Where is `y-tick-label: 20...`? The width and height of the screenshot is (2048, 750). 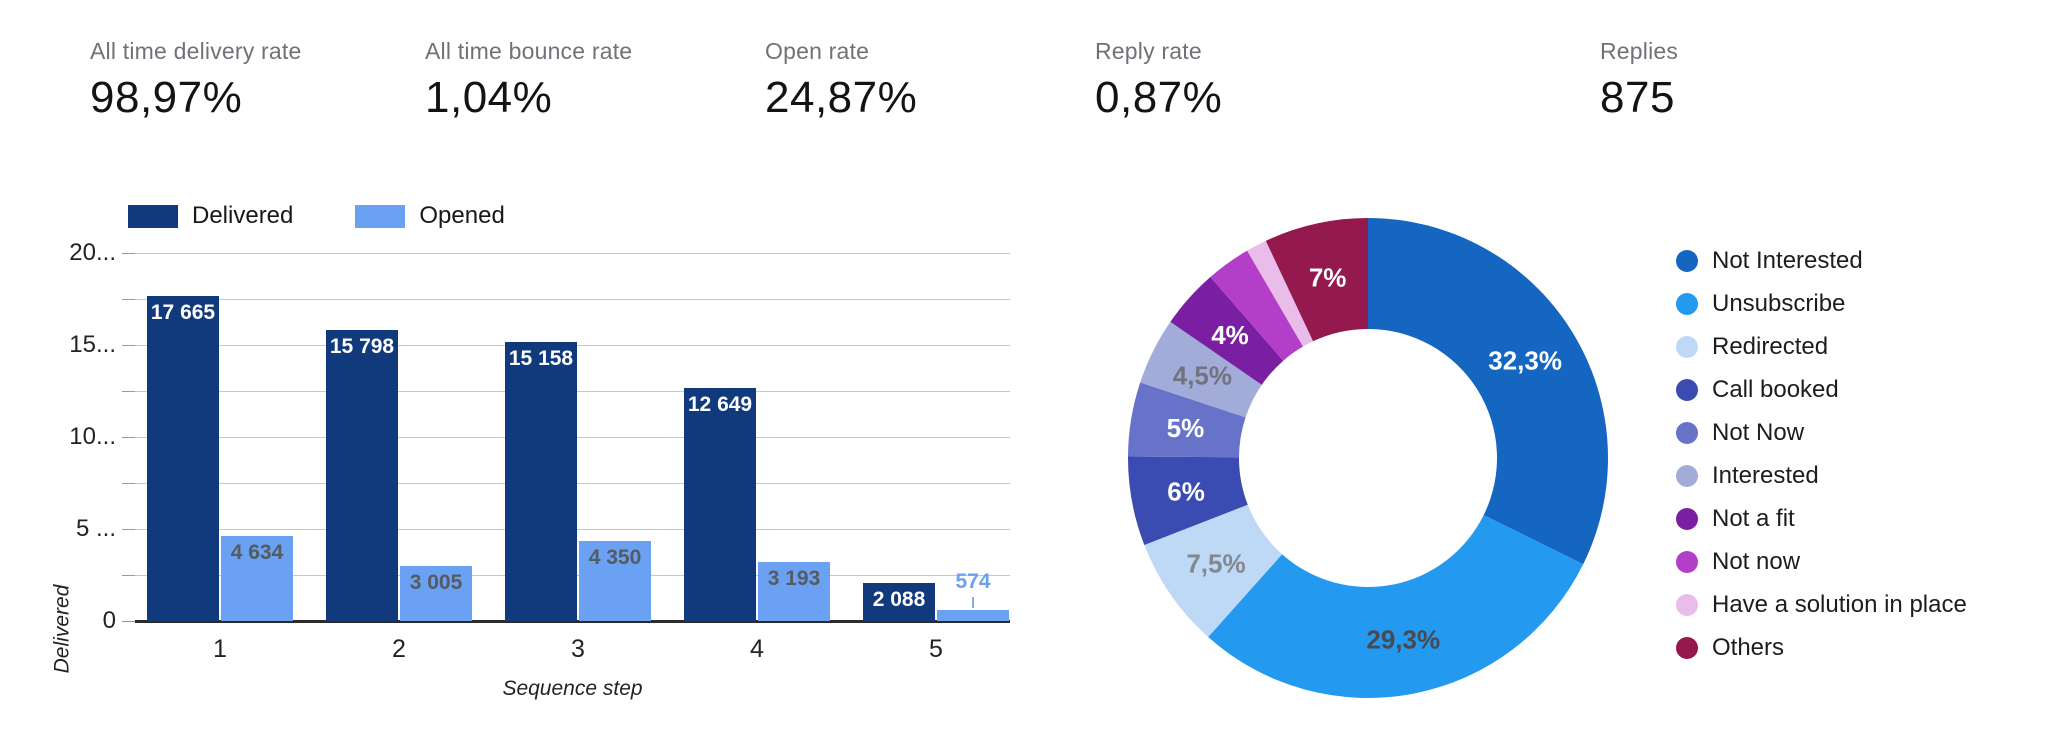
y-tick-label: 20... is located at coordinates (92, 252).